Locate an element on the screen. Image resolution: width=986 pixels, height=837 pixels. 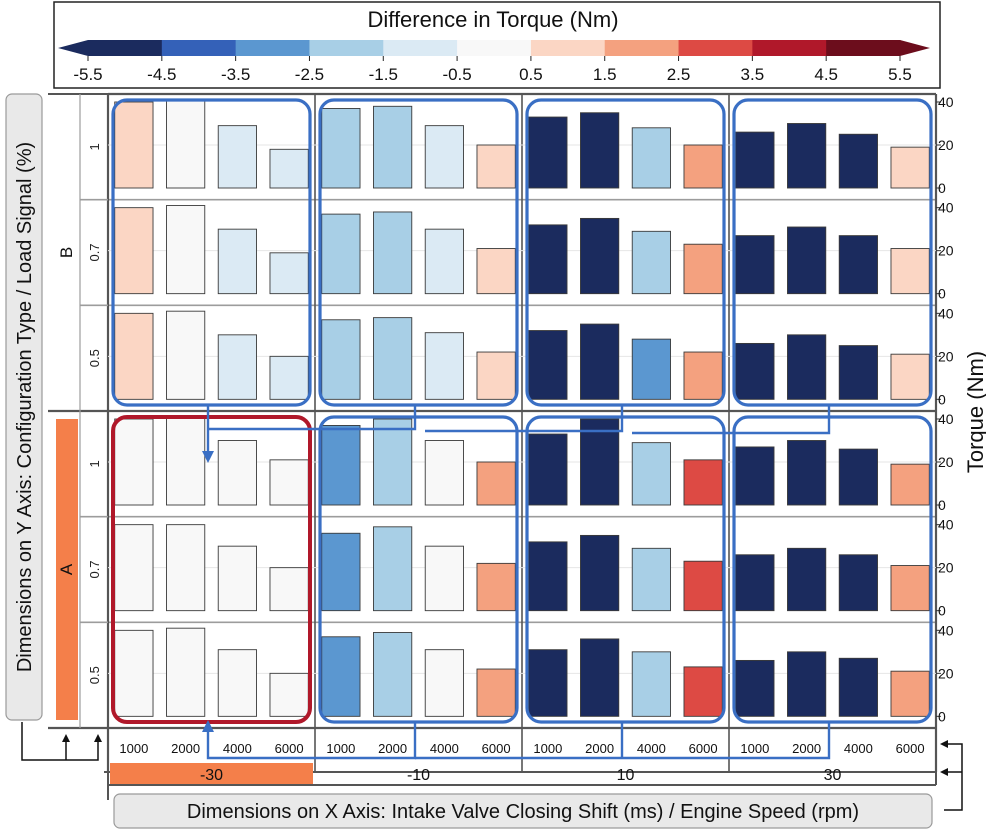
engine-speed-label: 6000 is located at coordinates (910, 748).